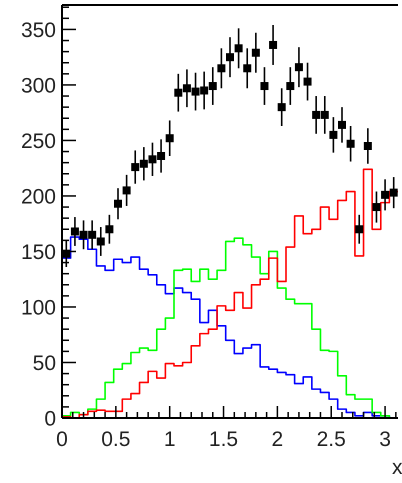 This screenshot has height=483, width=402. What do you see at coordinates (38, 86) in the screenshot?
I see `y-tick-label: 300` at bounding box center [38, 86].